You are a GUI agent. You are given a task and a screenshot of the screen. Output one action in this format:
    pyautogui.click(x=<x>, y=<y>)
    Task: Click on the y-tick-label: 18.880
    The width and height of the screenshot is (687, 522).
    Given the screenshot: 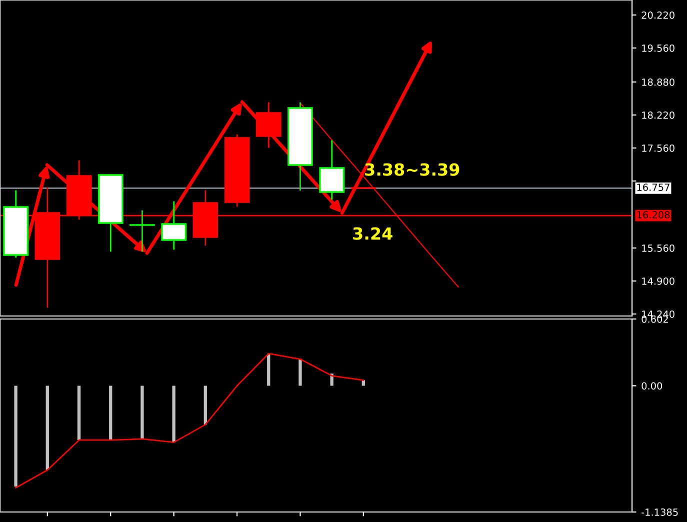 What is the action you would take?
    pyautogui.click(x=658, y=82)
    